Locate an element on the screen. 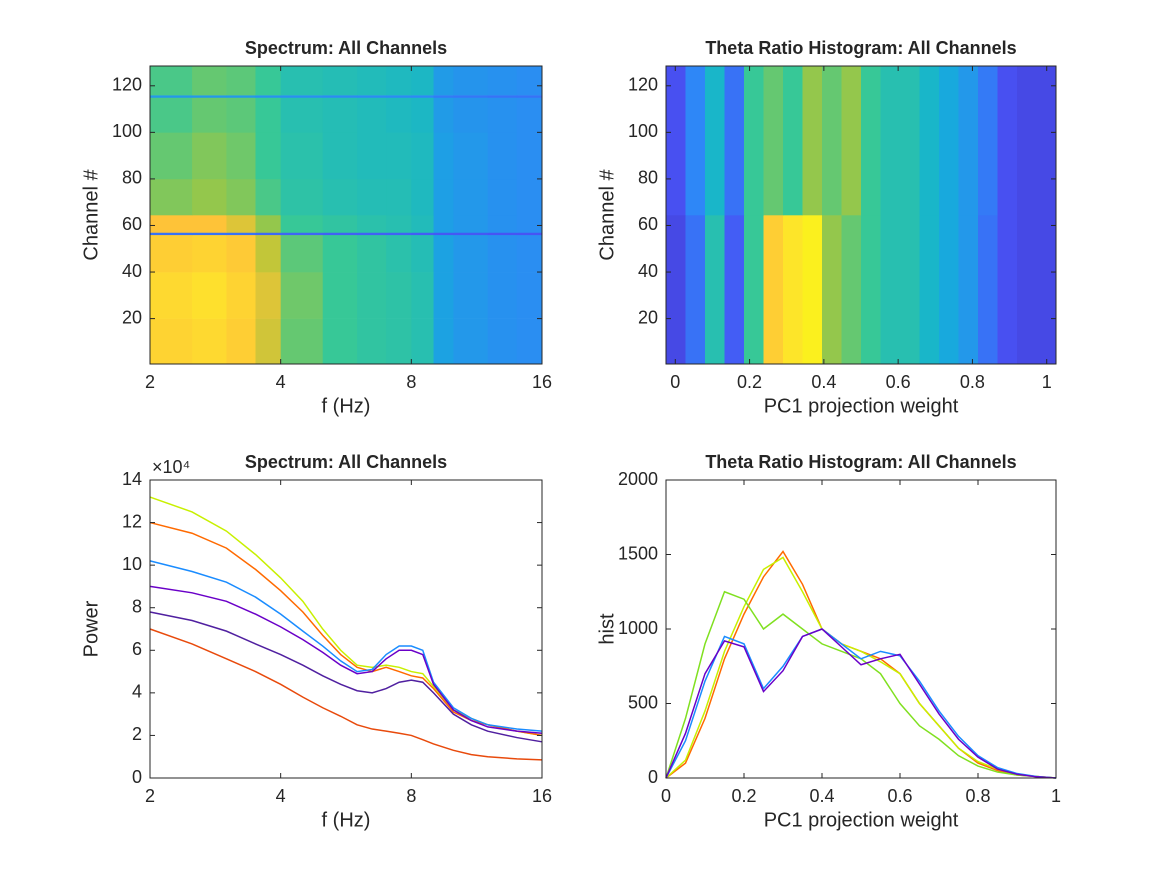 This screenshot has height=875, width=1167. x-tick-label: 2 is located at coordinates (150, 382).